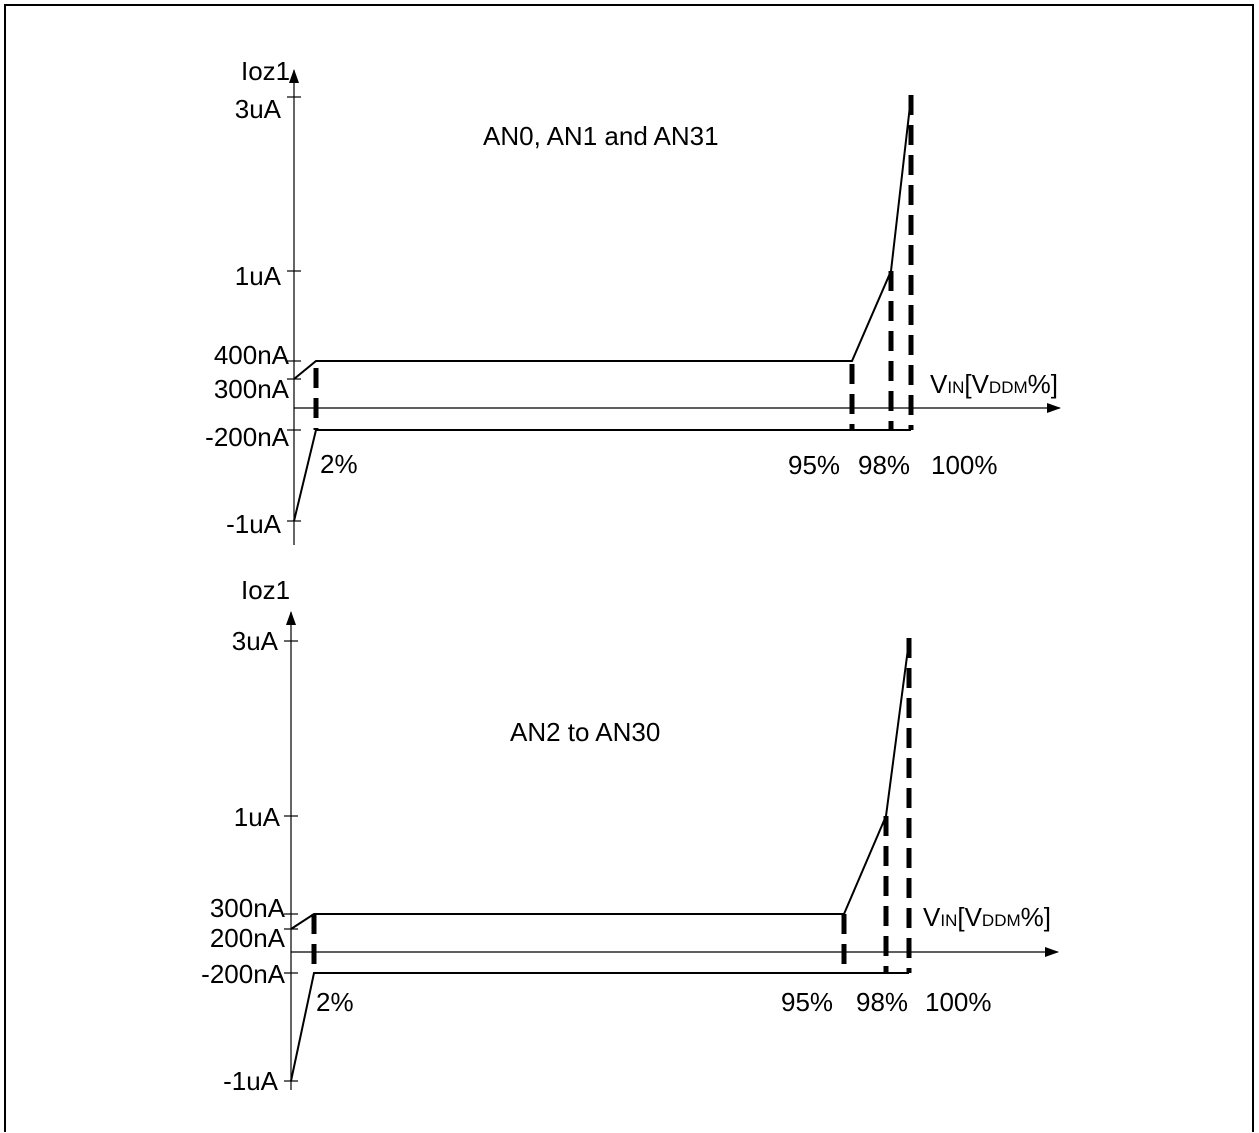 Image resolution: width=1259 pixels, height=1133 pixels. Describe the element at coordinates (601, 136) in the screenshot. I see `diagram-title: AN0, AN1 and AN31` at that location.